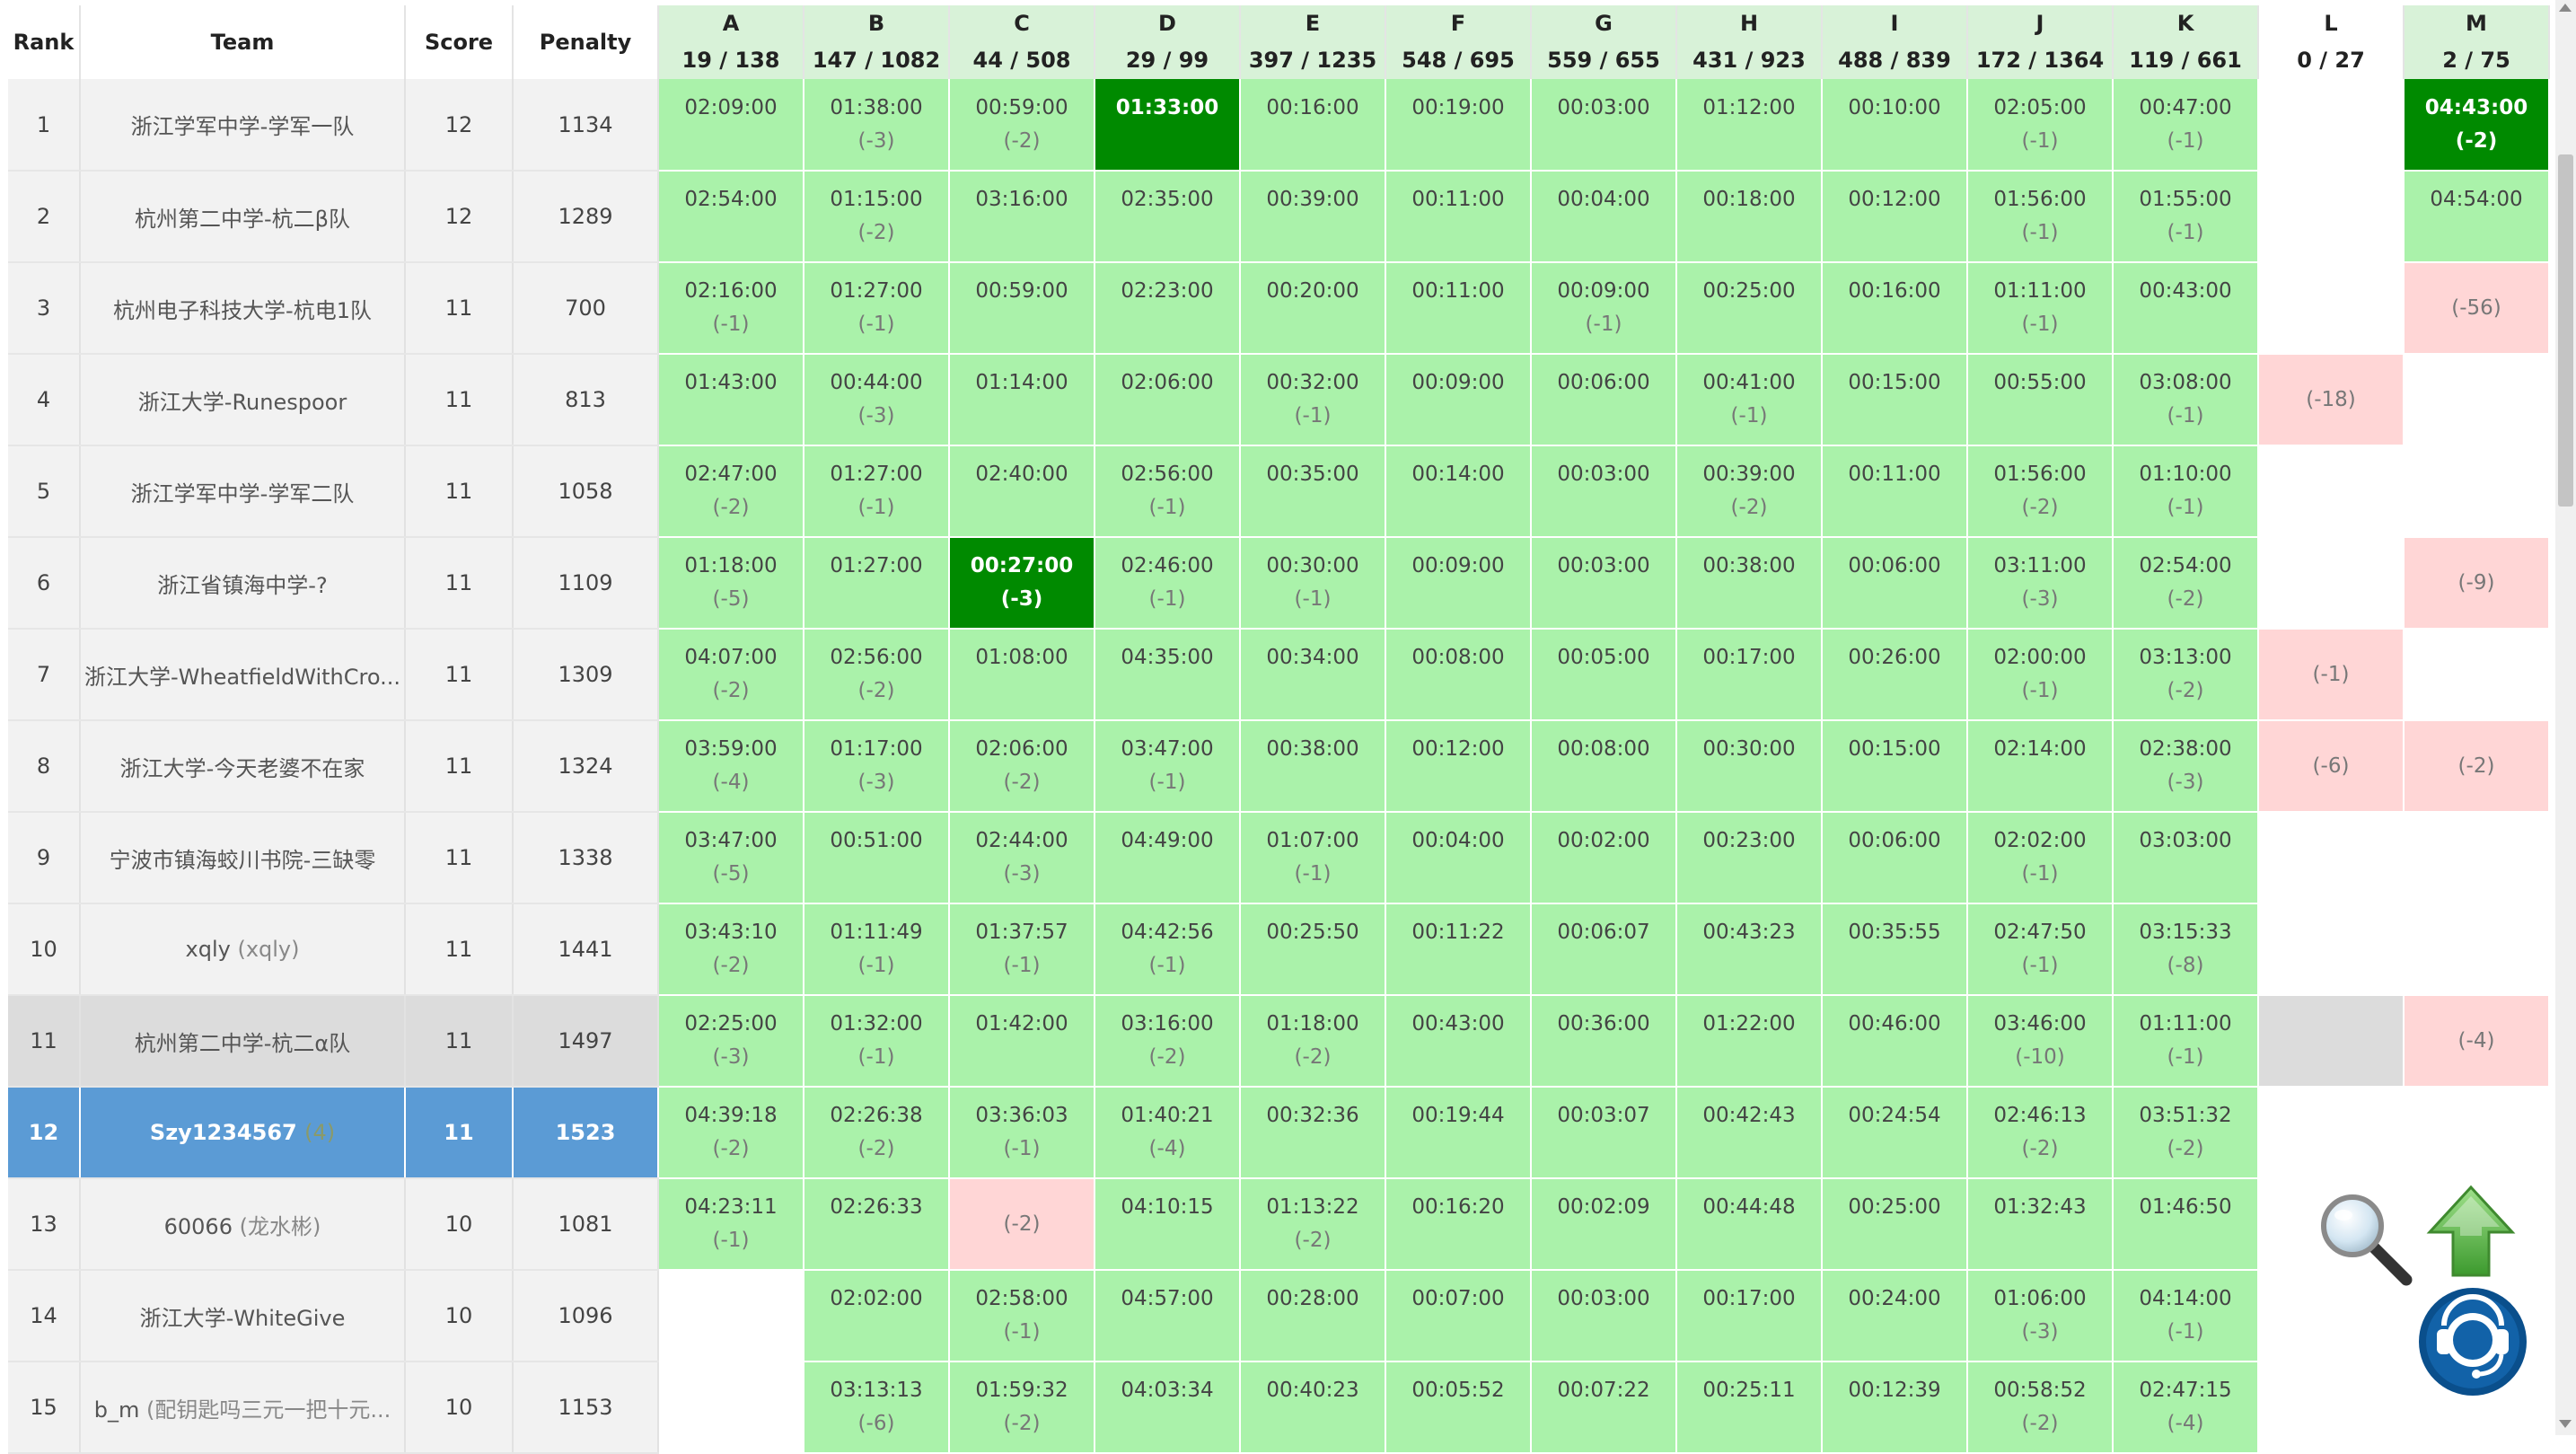 This screenshot has width=2576, height=1454. What do you see at coordinates (1022, 1407) in the screenshot?
I see `problem-cell-c: 01:59:32 (-2)` at bounding box center [1022, 1407].